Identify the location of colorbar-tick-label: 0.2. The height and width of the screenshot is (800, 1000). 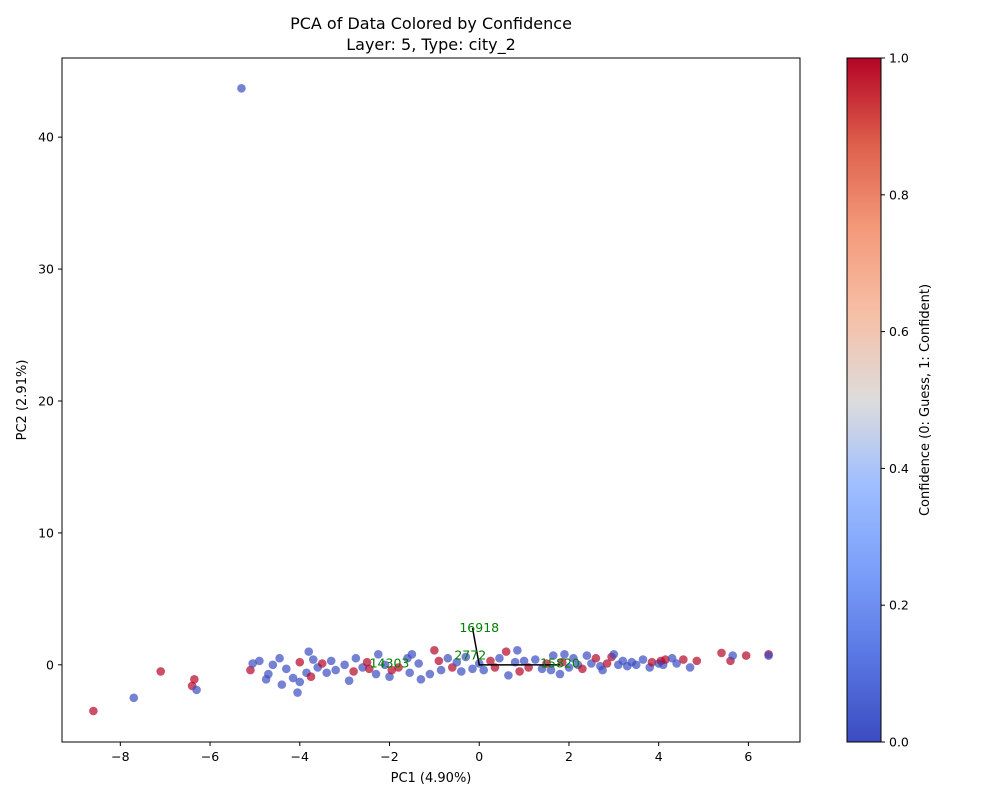
(899, 605).